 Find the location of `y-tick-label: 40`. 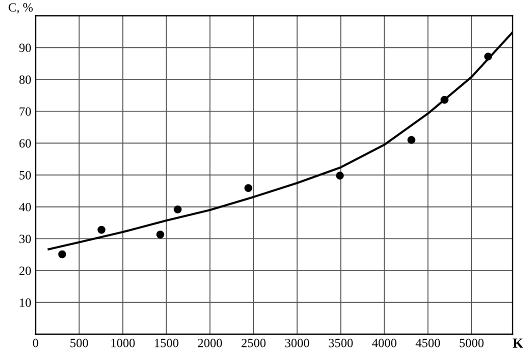

y-tick-label: 40 is located at coordinates (25, 207).